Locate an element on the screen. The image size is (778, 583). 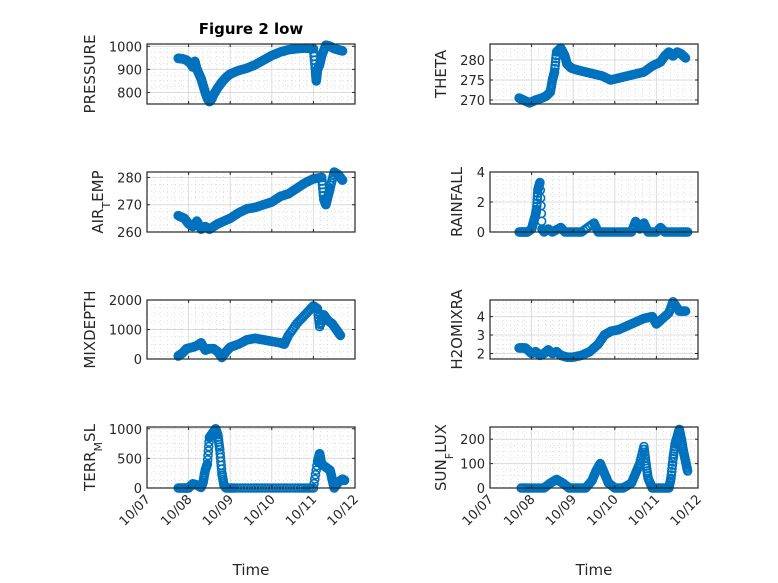
y-tick-label: 900 is located at coordinates (129, 70).